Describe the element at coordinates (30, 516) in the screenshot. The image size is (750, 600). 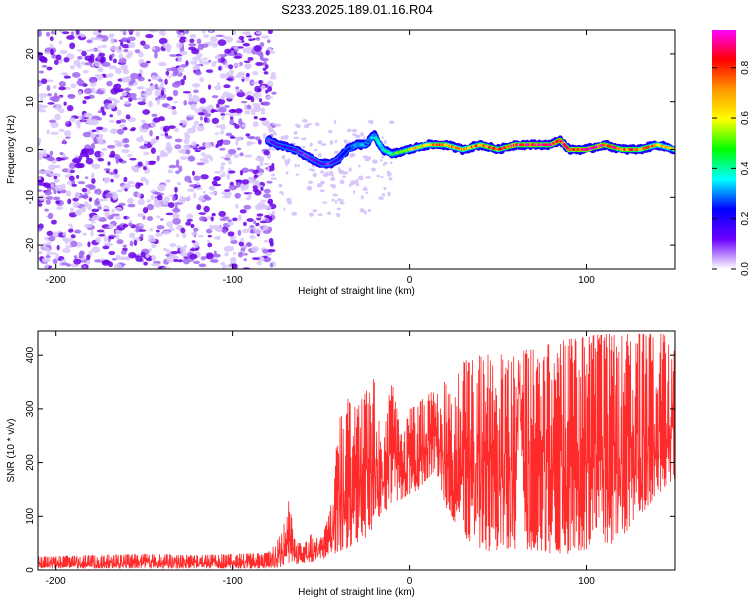
I see `snr-ytick-label: 100` at that location.